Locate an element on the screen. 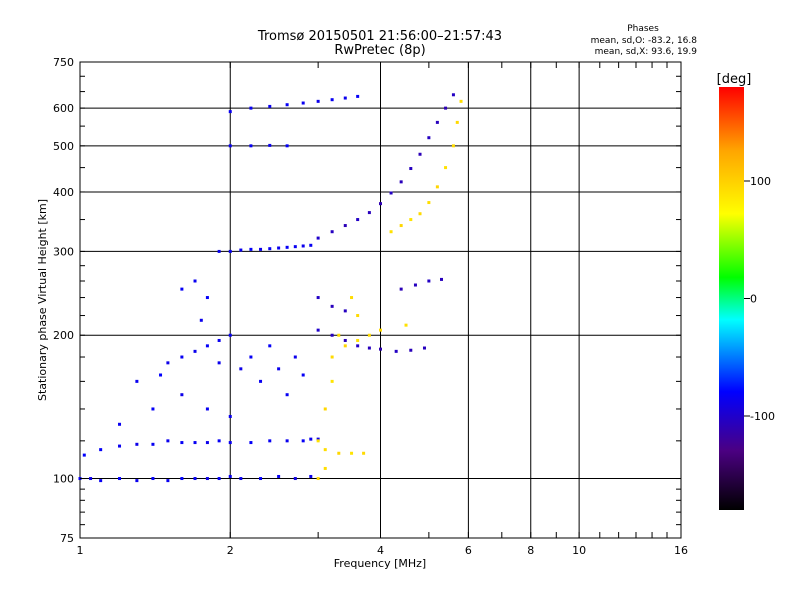  colorbar-tick-label: -100 is located at coordinates (762, 416).